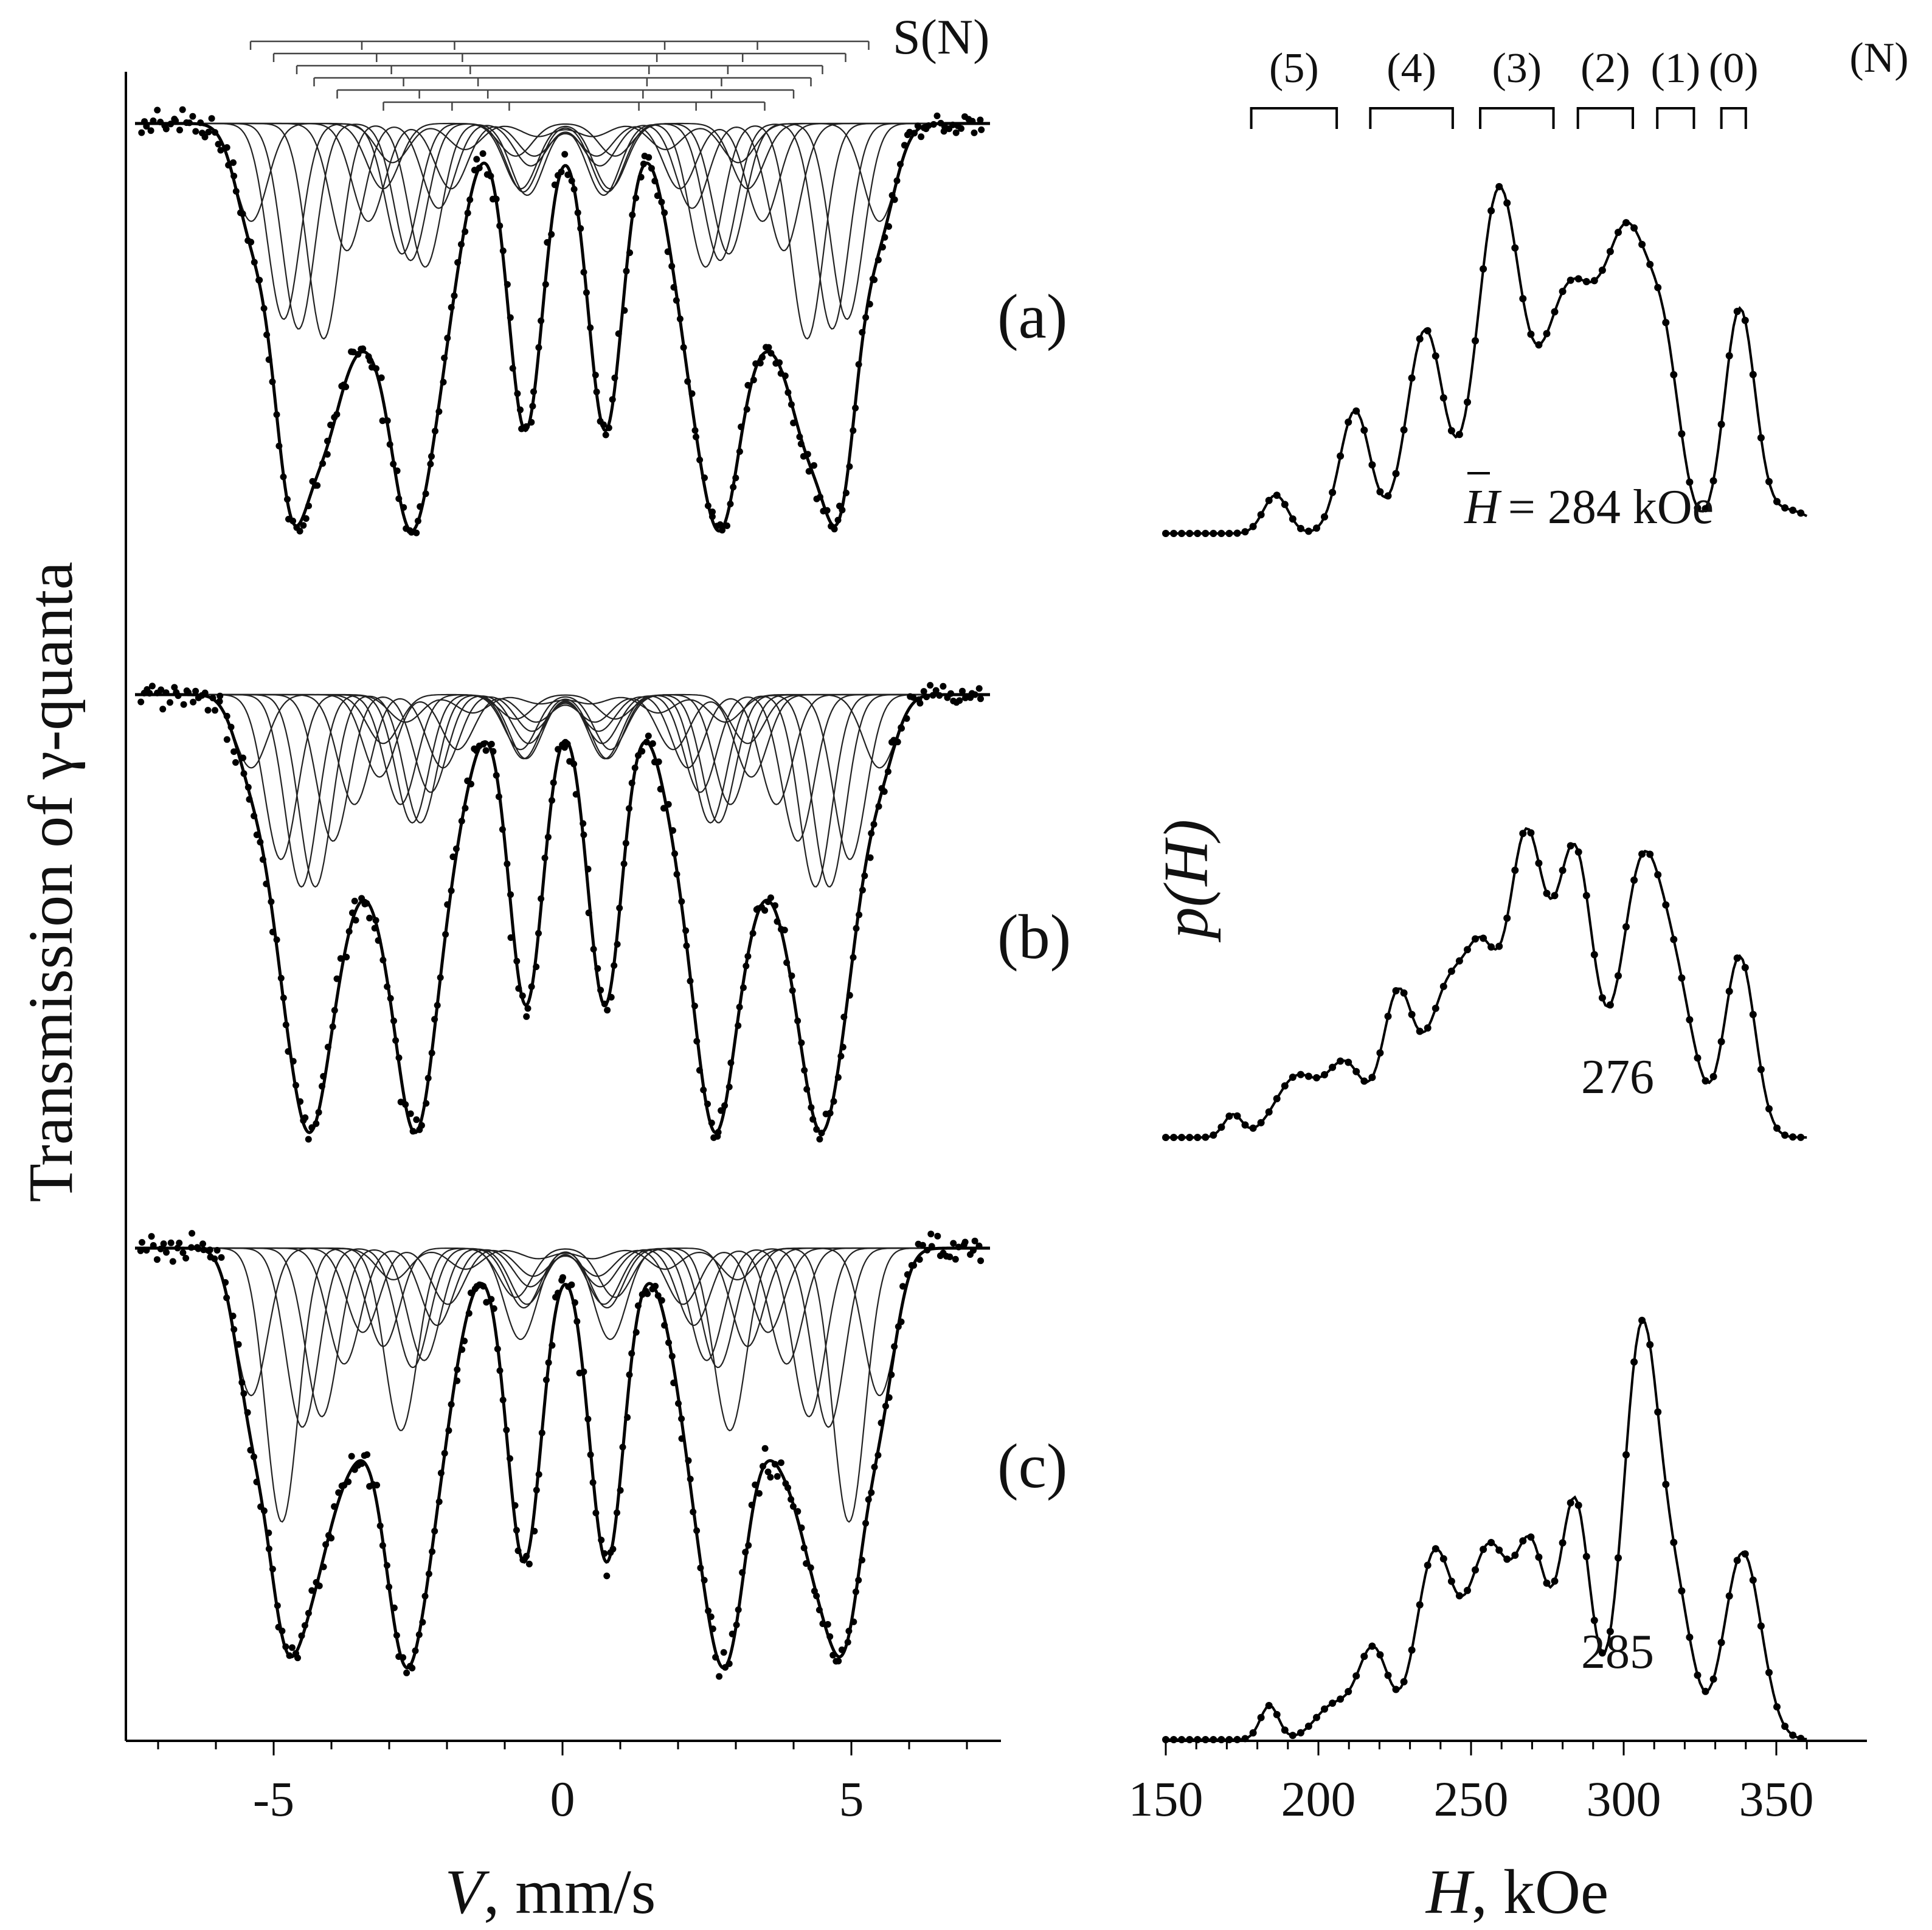  What do you see at coordinates (562, 1784) in the screenshot?
I see `velocity-ticks: -5 0 5` at bounding box center [562, 1784].